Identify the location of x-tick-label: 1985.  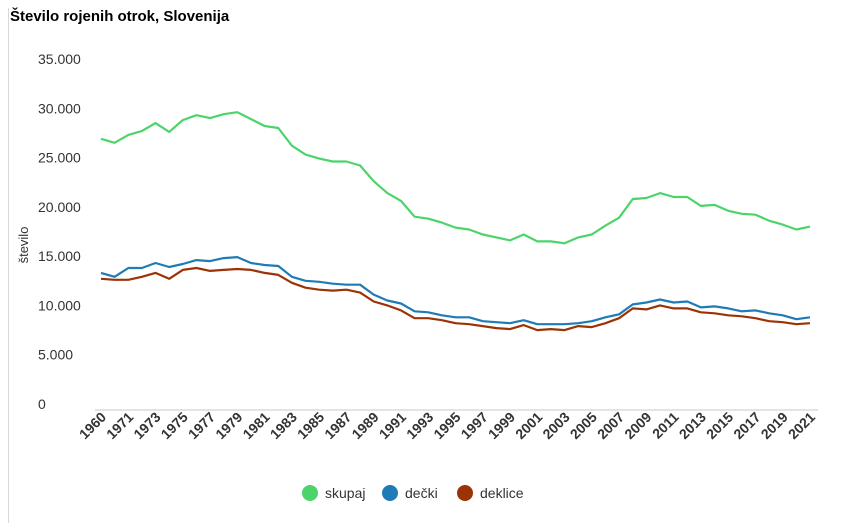
(310, 425).